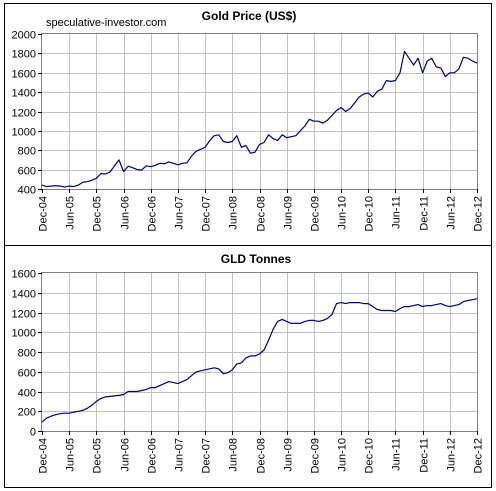  I want to click on y-tick-label: 200, so click(27, 413).